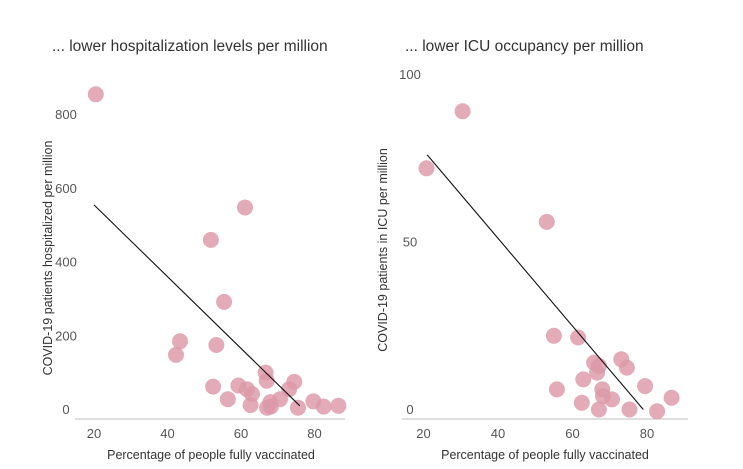 The image size is (743, 469). I want to click on y-tick-label: 50, so click(410, 242).